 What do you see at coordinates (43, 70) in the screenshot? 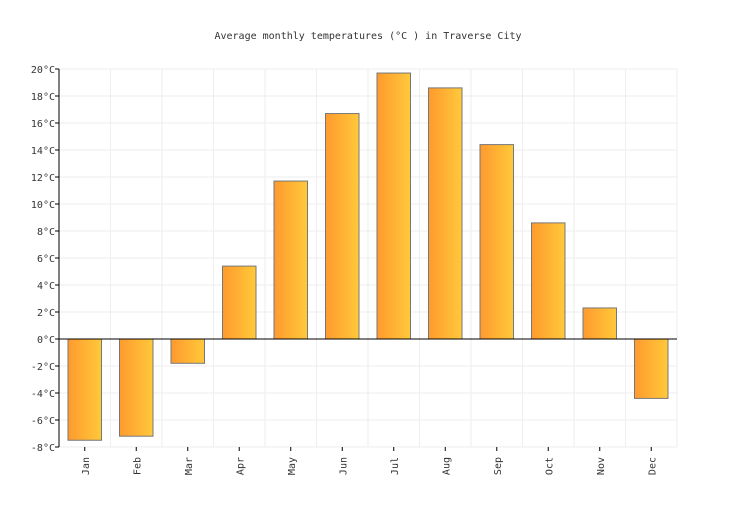
I see `y-tick-label: 20°C` at bounding box center [43, 70].